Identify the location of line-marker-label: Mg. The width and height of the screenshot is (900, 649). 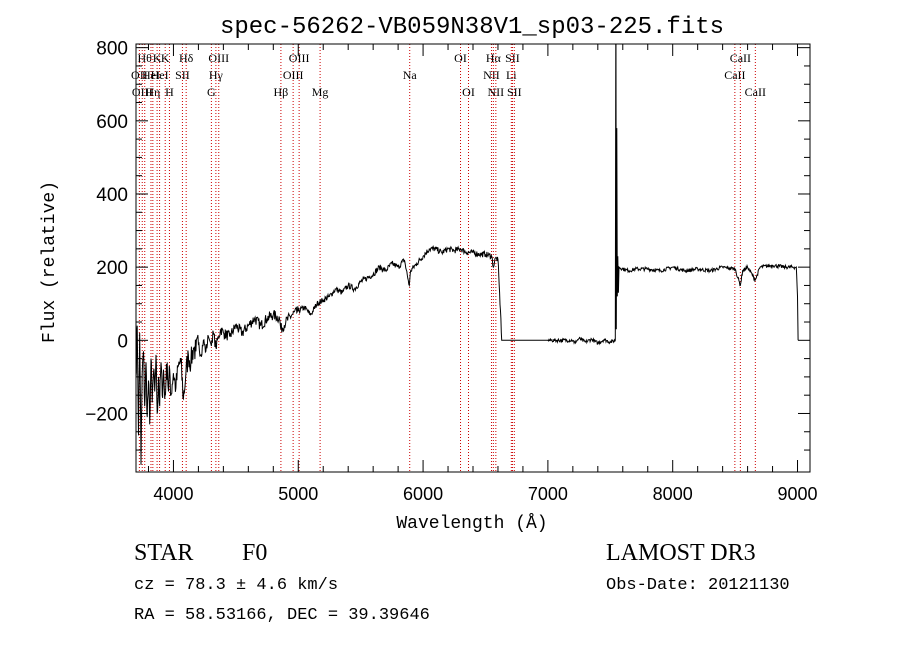
(320, 92).